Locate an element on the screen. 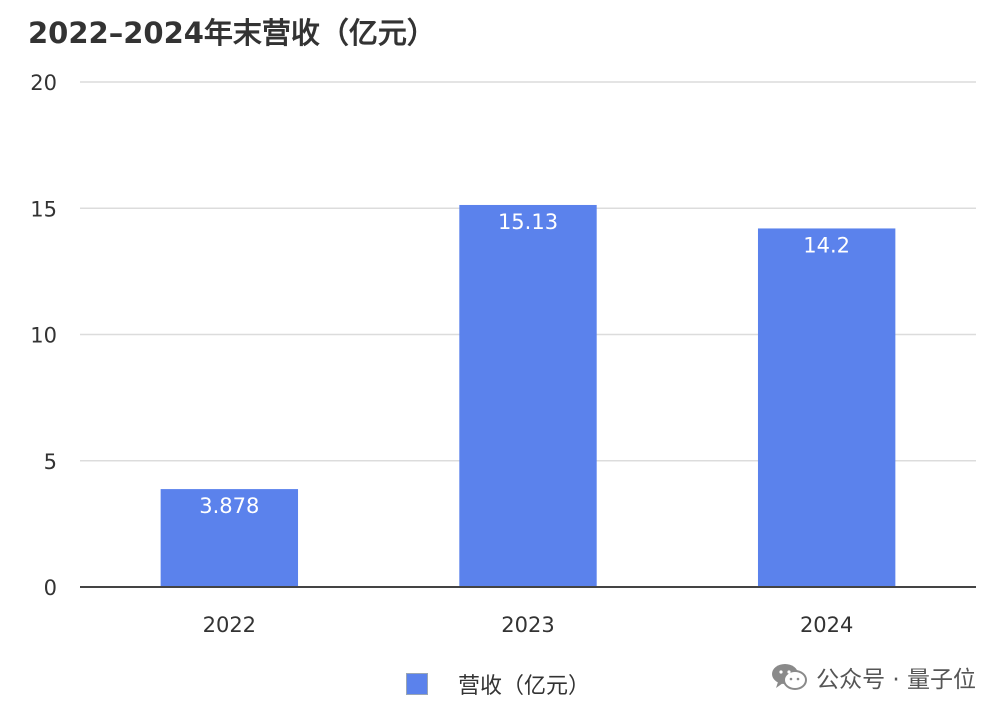 This screenshot has height=714, width=1006. legend-label: 营收（亿元） is located at coordinates (524, 686).